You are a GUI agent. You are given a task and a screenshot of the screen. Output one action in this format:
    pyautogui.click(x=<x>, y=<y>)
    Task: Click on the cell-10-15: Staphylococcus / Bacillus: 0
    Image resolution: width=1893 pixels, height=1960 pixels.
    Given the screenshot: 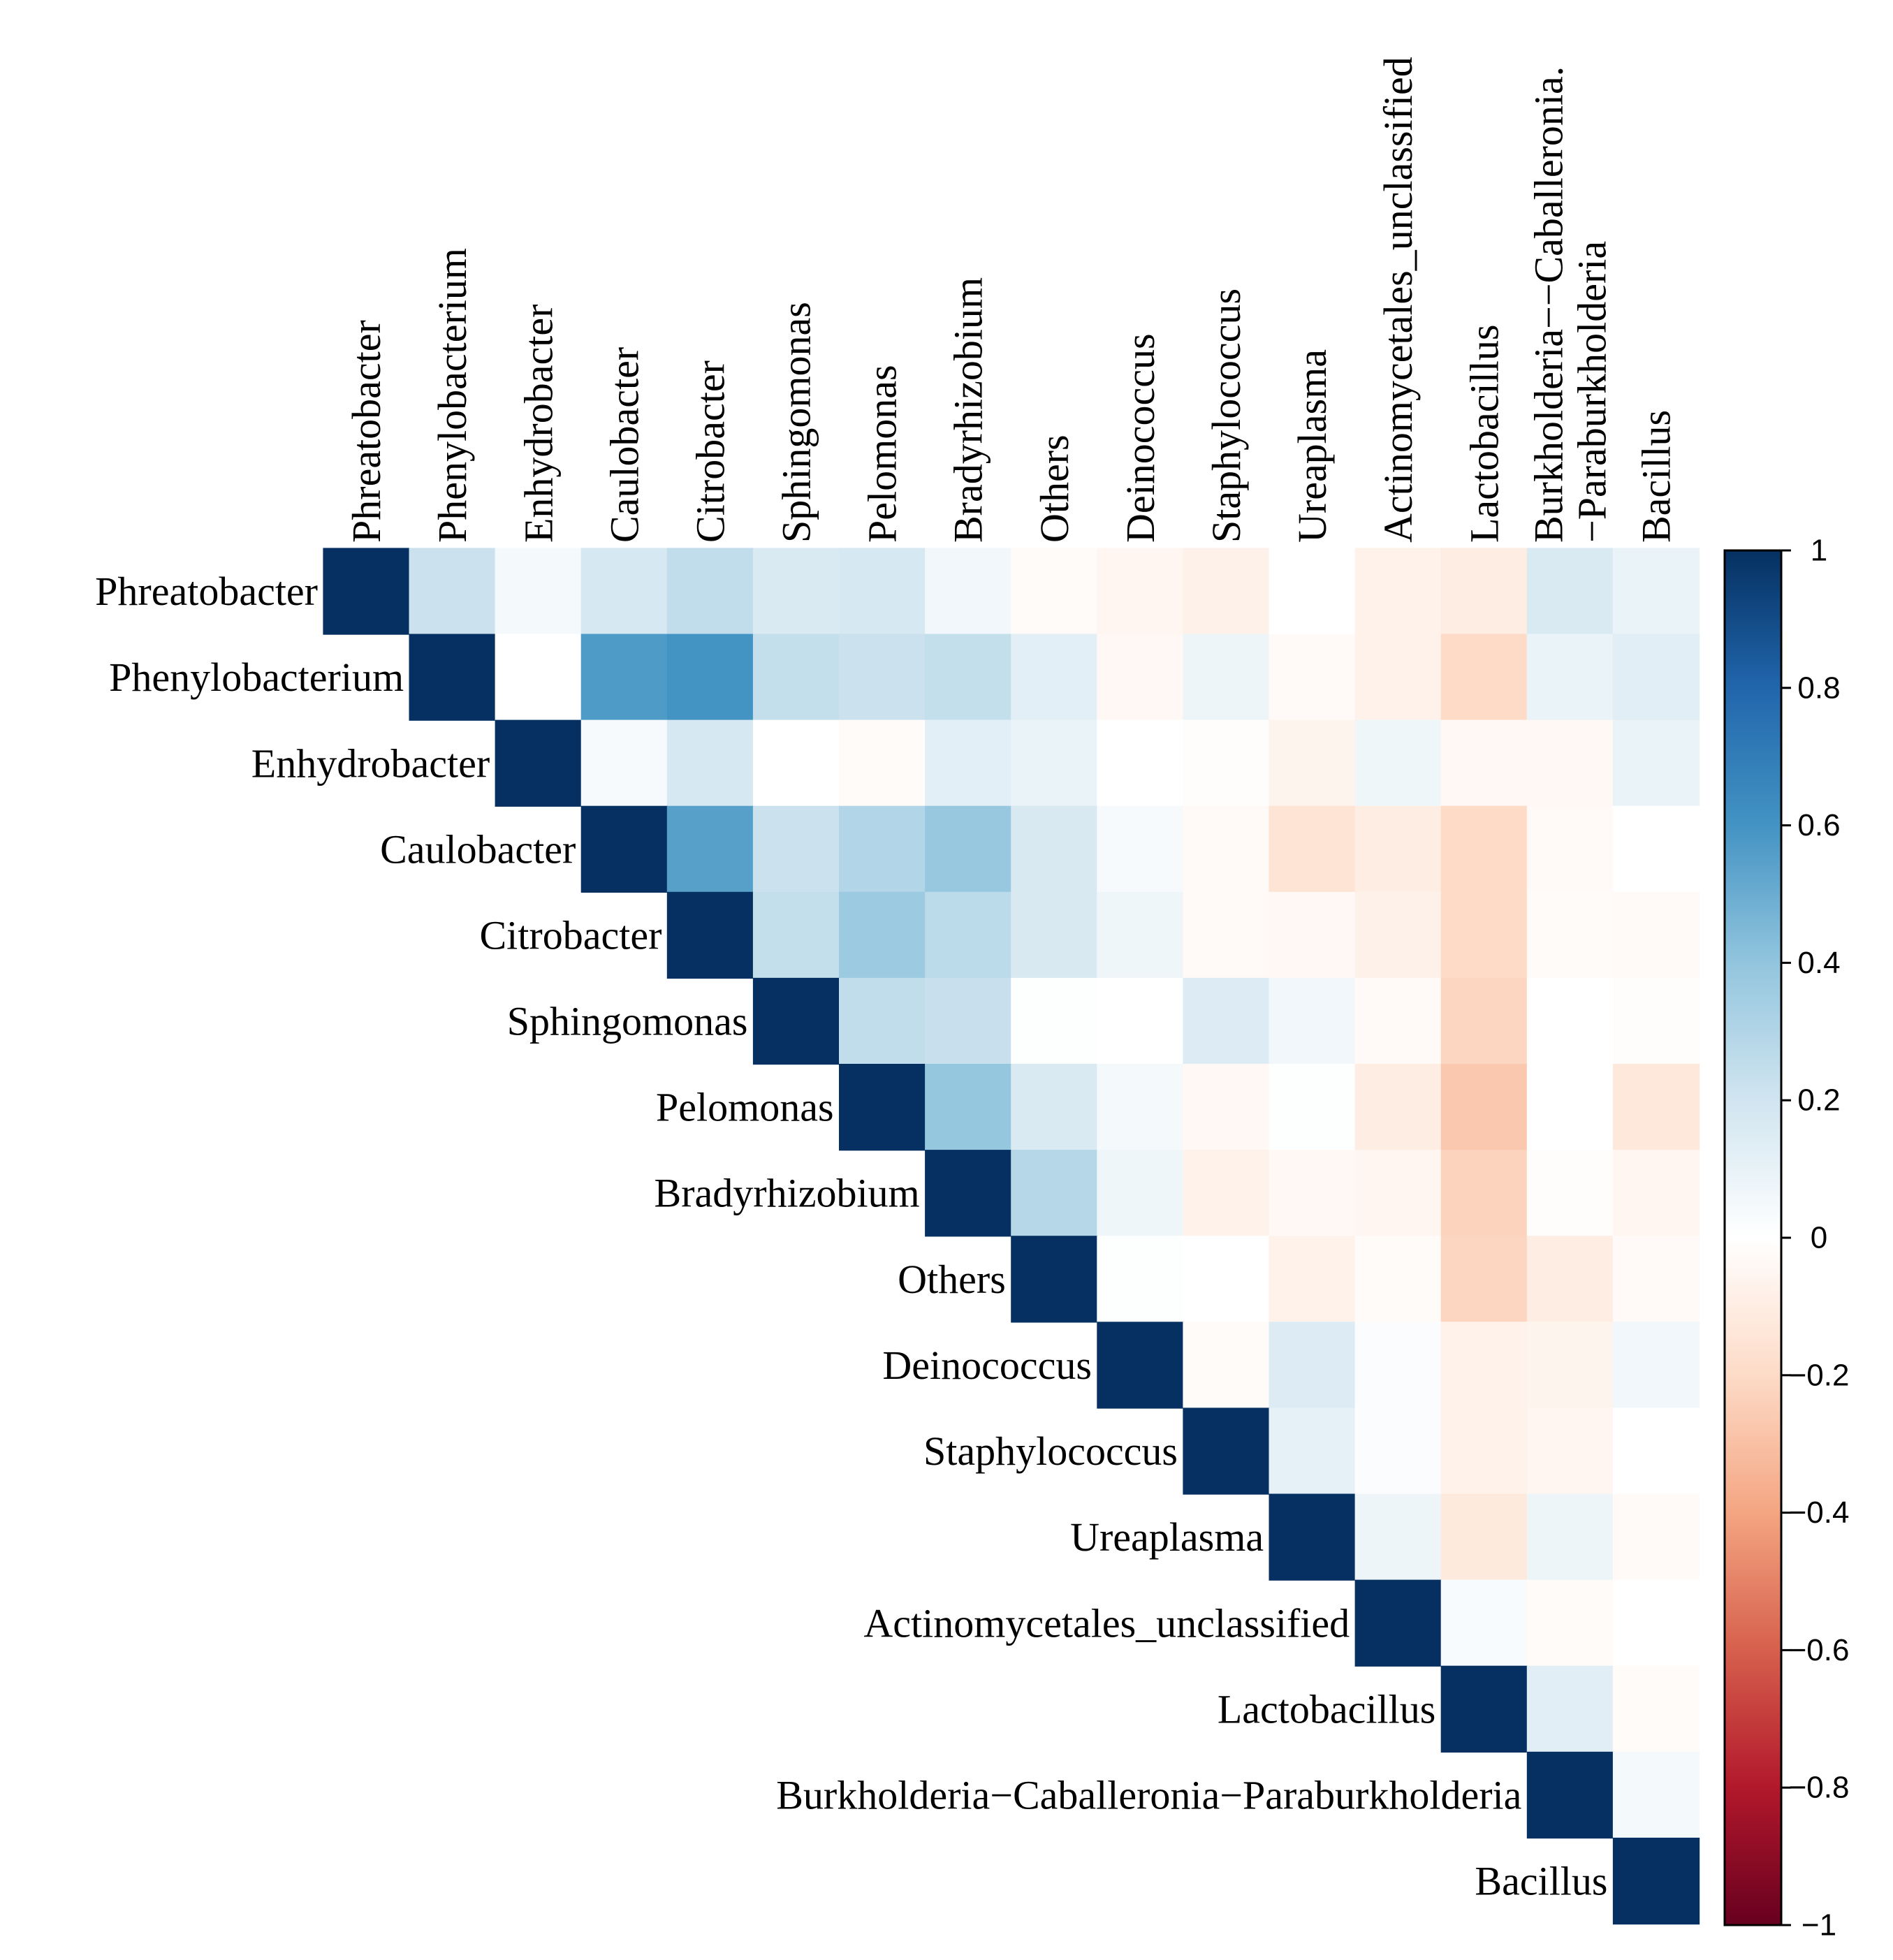 What is the action you would take?
    pyautogui.click(x=1656, y=1451)
    